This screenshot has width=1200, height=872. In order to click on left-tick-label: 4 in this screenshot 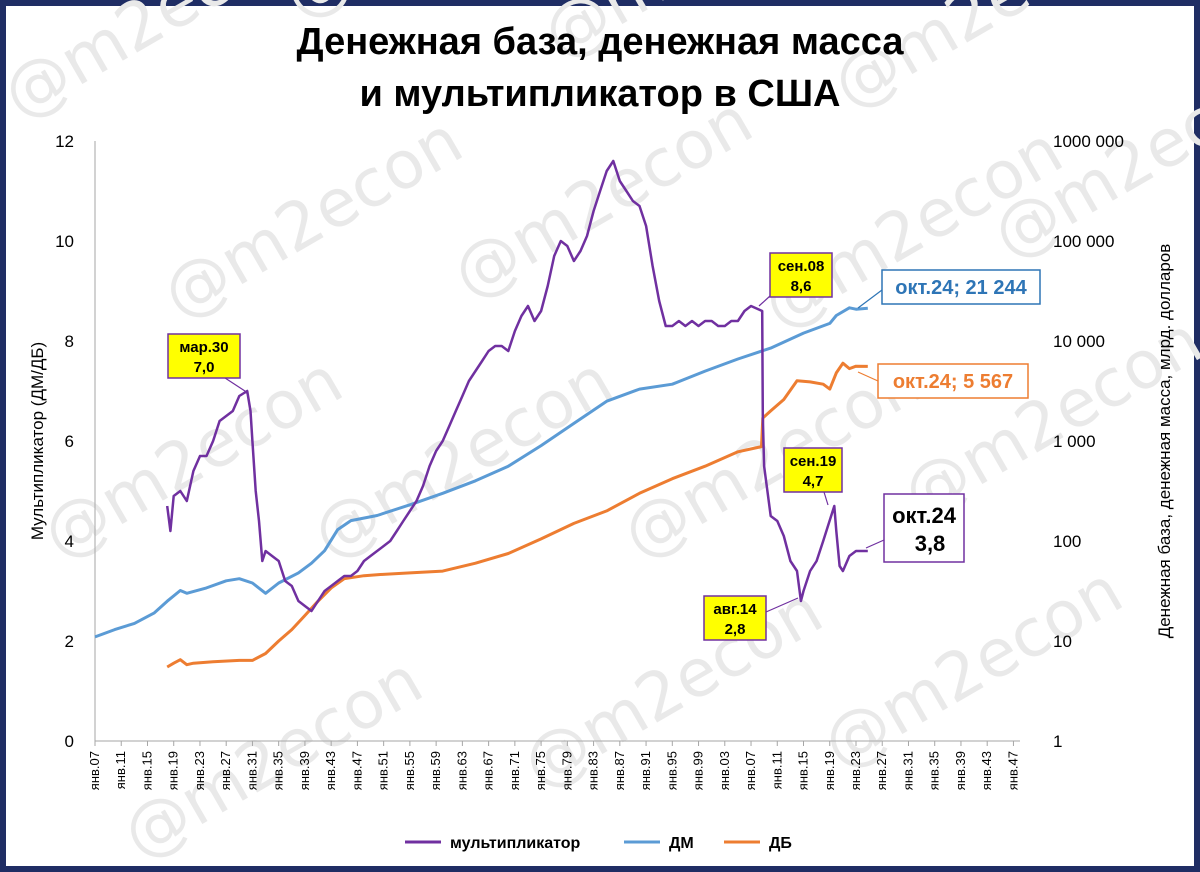, I will do `click(69, 541)`.